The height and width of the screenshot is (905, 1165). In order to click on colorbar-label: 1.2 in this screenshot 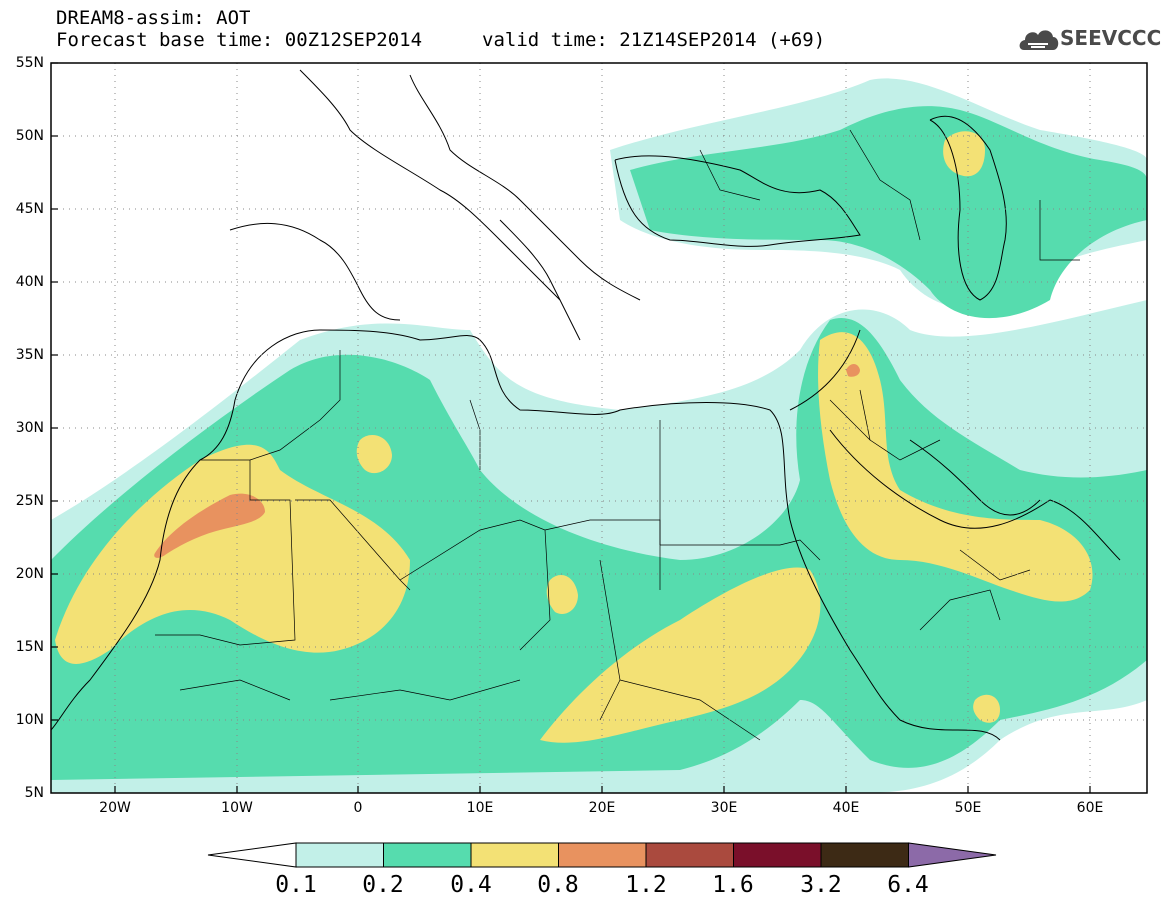, I will do `click(646, 885)`.